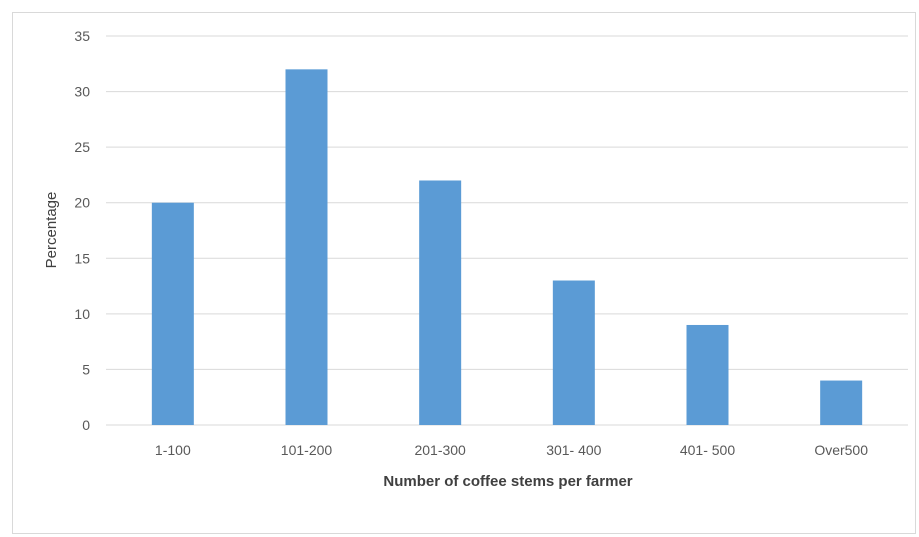 The width and height of the screenshot is (919, 537). What do you see at coordinates (86, 425) in the screenshot?
I see `y-tick-label: 0` at bounding box center [86, 425].